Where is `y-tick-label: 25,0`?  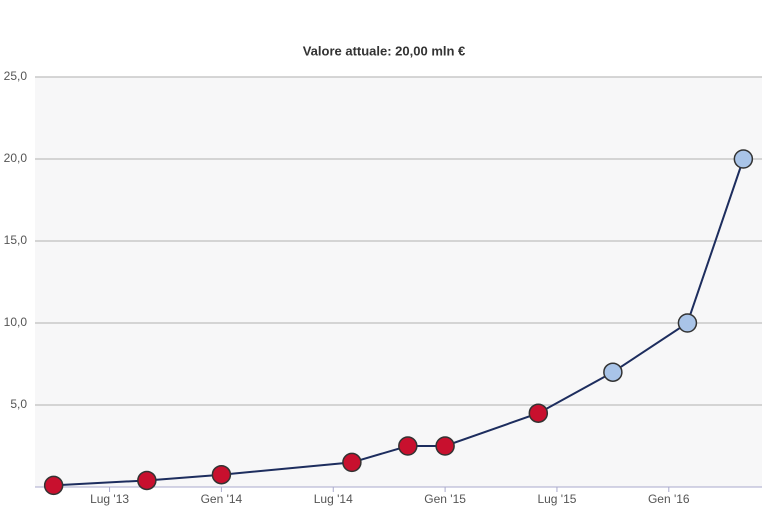 y-tick-label: 25,0 is located at coordinates (16, 76).